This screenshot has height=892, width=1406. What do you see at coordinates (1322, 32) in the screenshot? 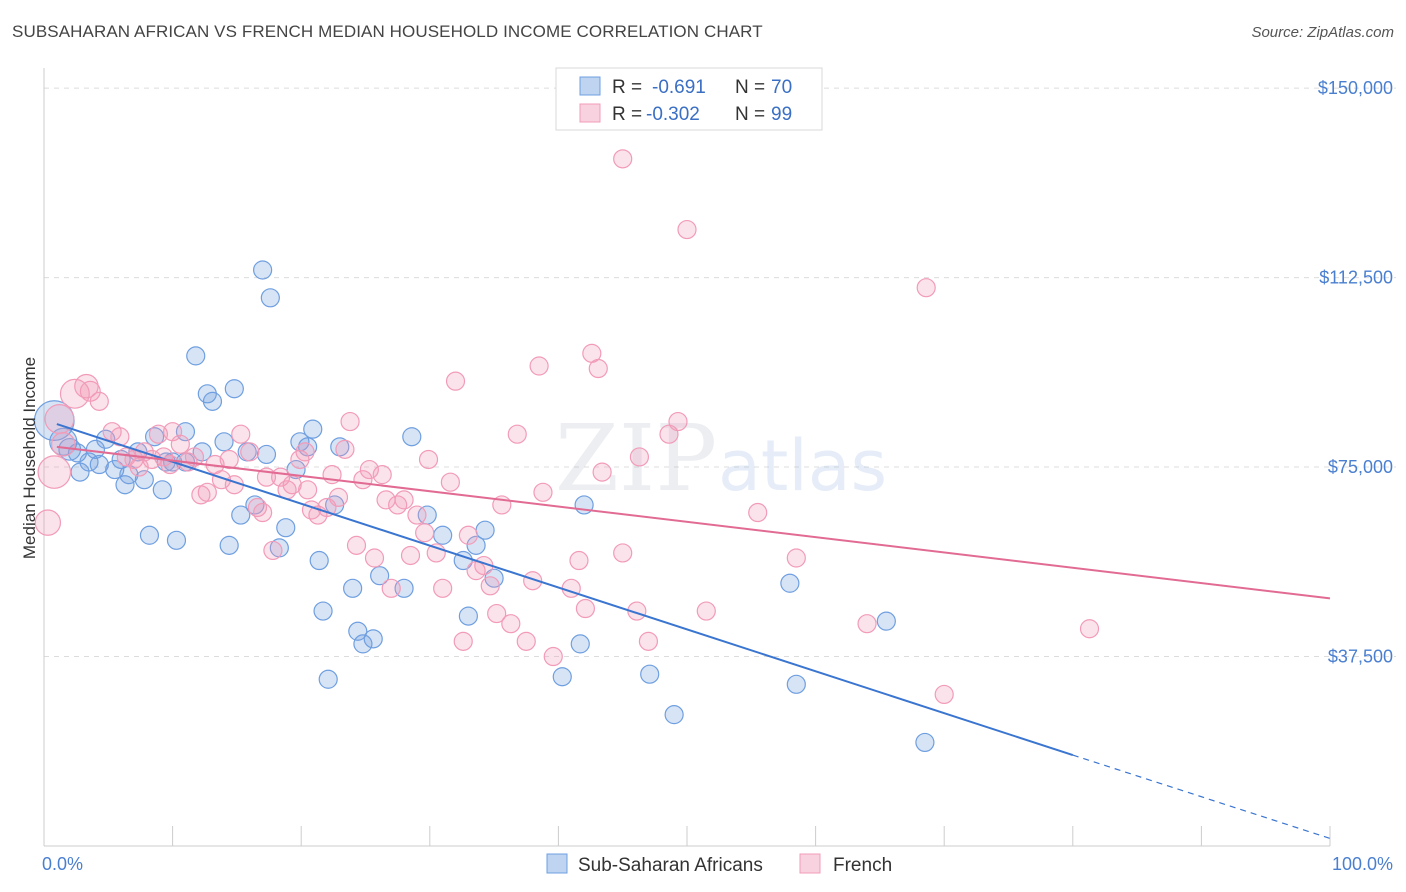
I see `source-label: Source: ZipAtlas.com` at bounding box center [1322, 32].